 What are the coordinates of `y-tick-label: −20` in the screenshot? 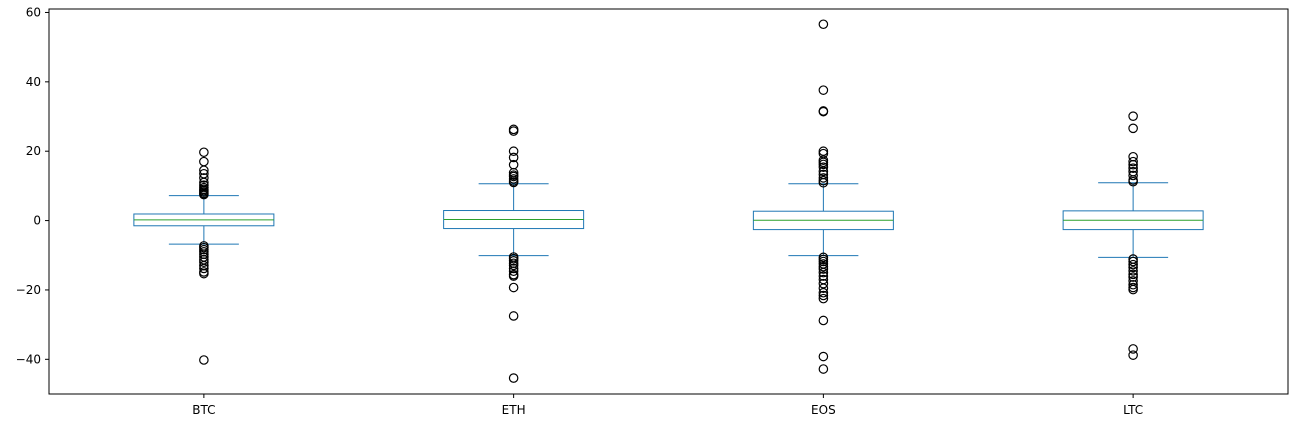 It's located at (28, 290).